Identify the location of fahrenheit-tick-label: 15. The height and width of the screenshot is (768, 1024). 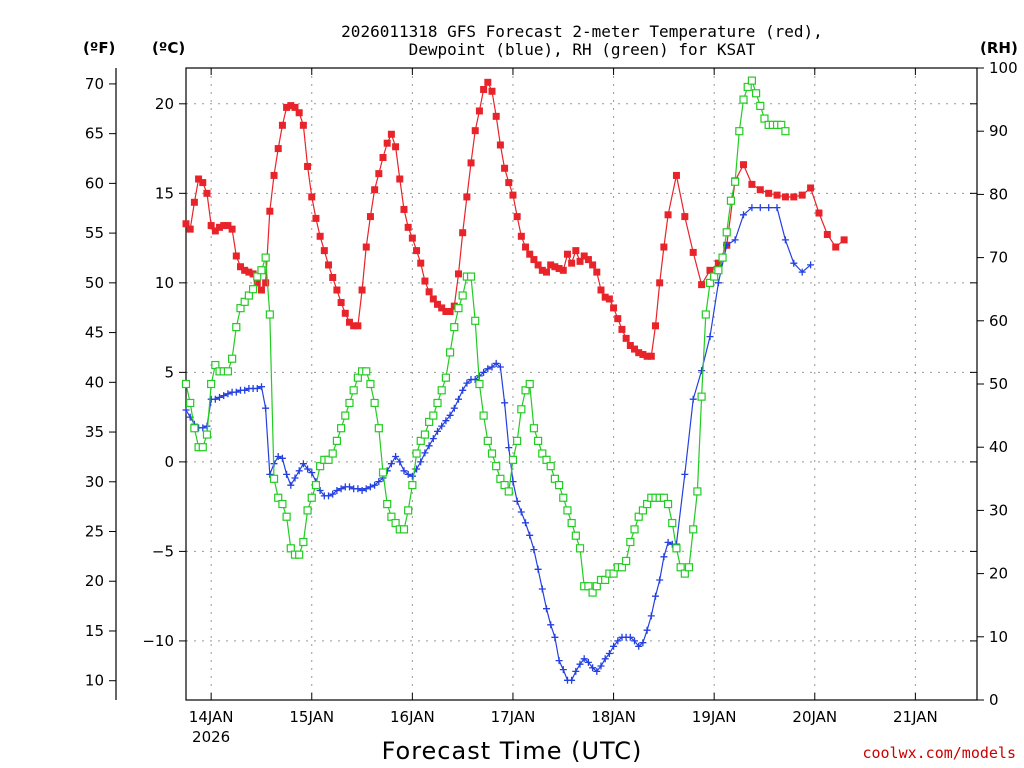
(94, 631).